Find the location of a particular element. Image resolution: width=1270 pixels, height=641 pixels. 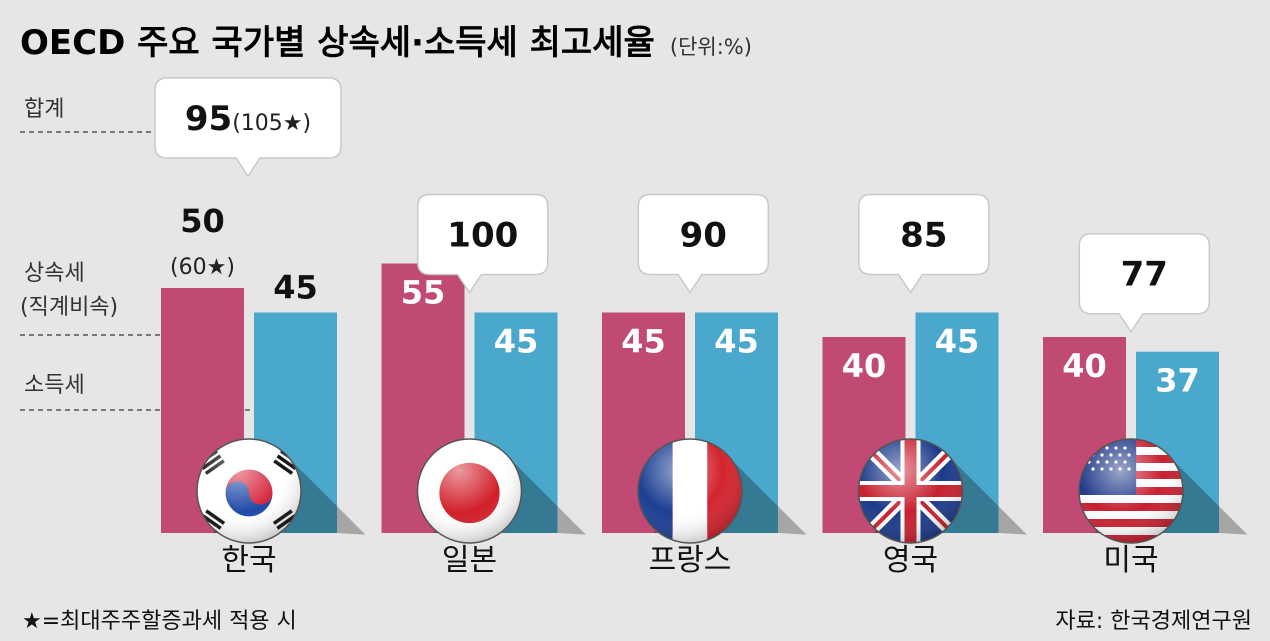

country-label-3: 영국 is located at coordinates (910, 560).